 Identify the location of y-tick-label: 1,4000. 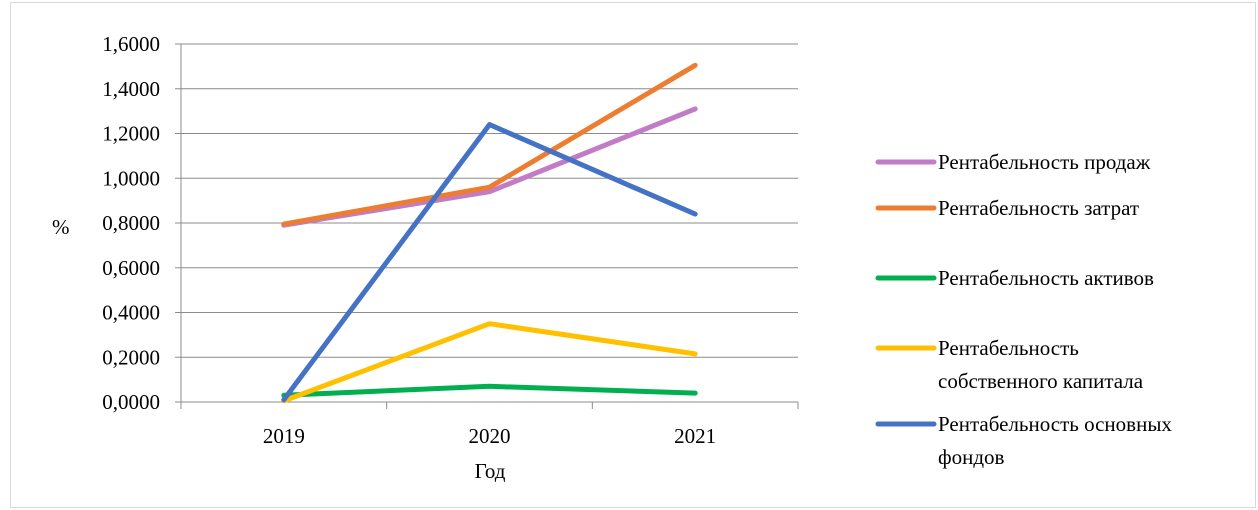
(131, 89).